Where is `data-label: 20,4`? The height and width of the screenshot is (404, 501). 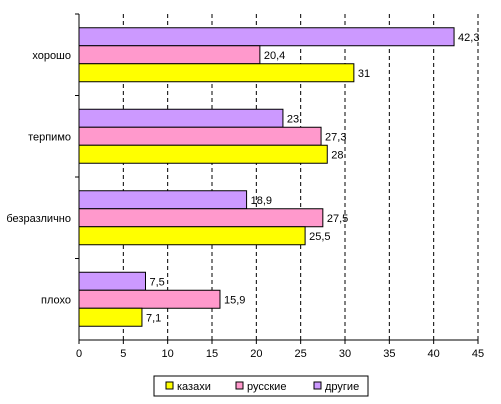 data-label: 20,4 is located at coordinates (274, 56).